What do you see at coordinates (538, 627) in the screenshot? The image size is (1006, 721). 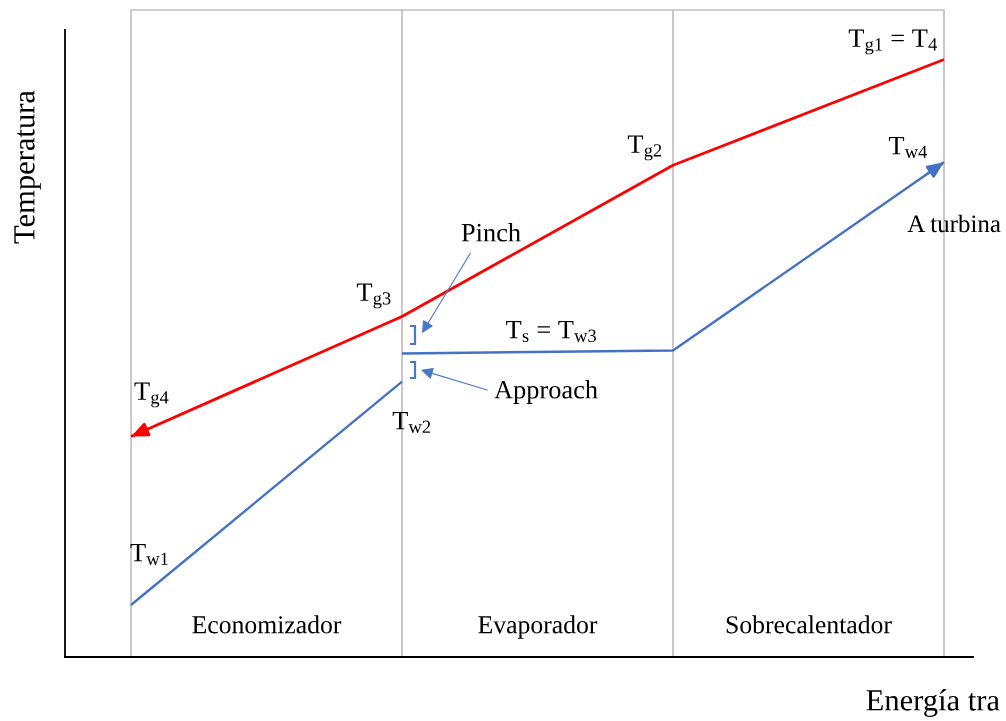 I see `annotation: Evaporador` at bounding box center [538, 627].